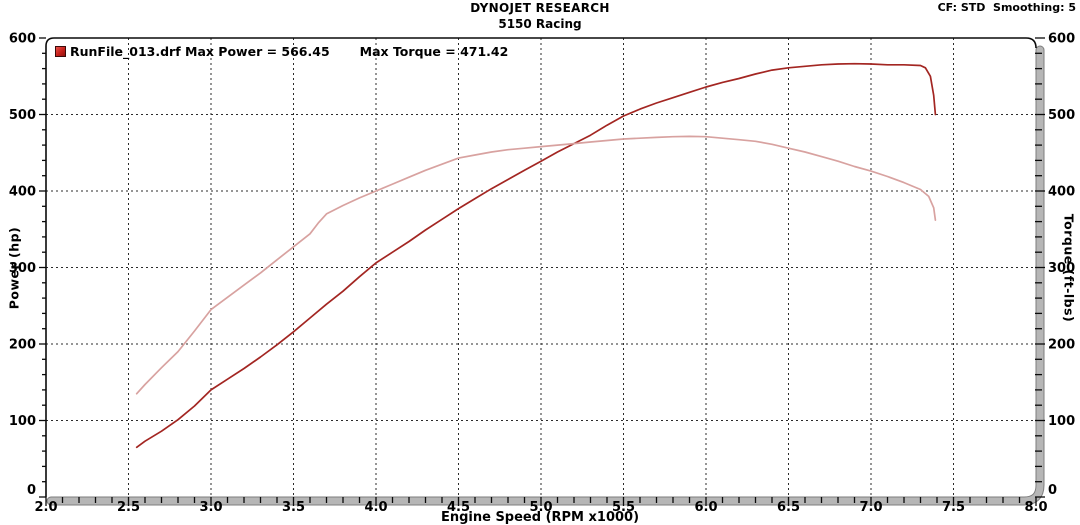 The height and width of the screenshot is (525, 1080). Describe the element at coordinates (705, 507) in the screenshot. I see `x-tick-label: 6.0` at that location.